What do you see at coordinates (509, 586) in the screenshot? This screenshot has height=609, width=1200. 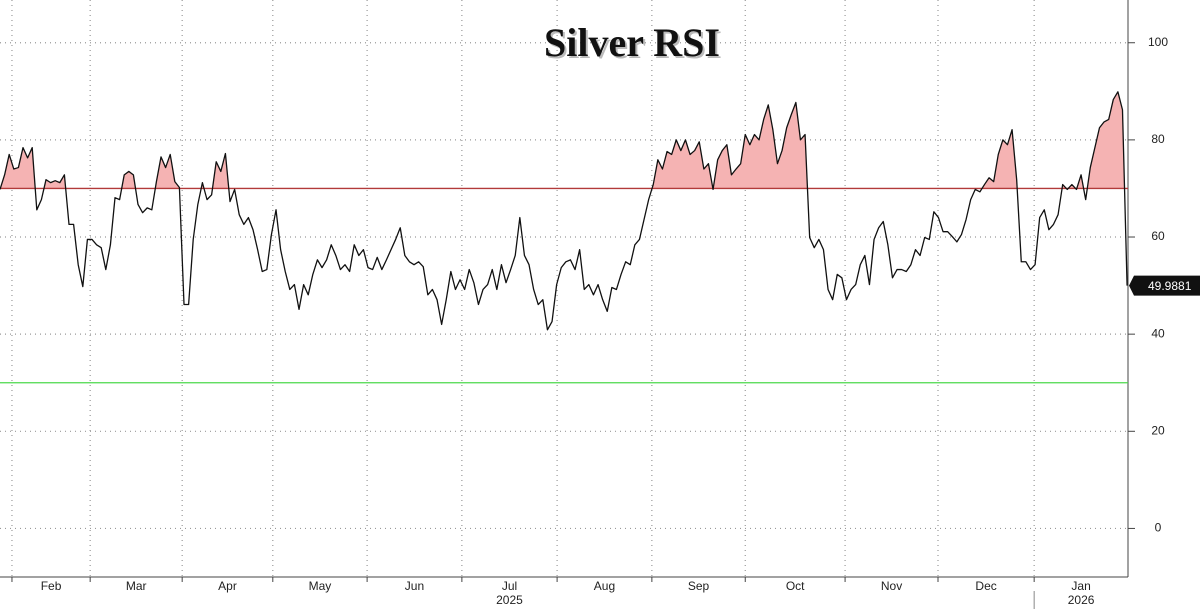 I see `x-tick-label: Jul` at bounding box center [509, 586].